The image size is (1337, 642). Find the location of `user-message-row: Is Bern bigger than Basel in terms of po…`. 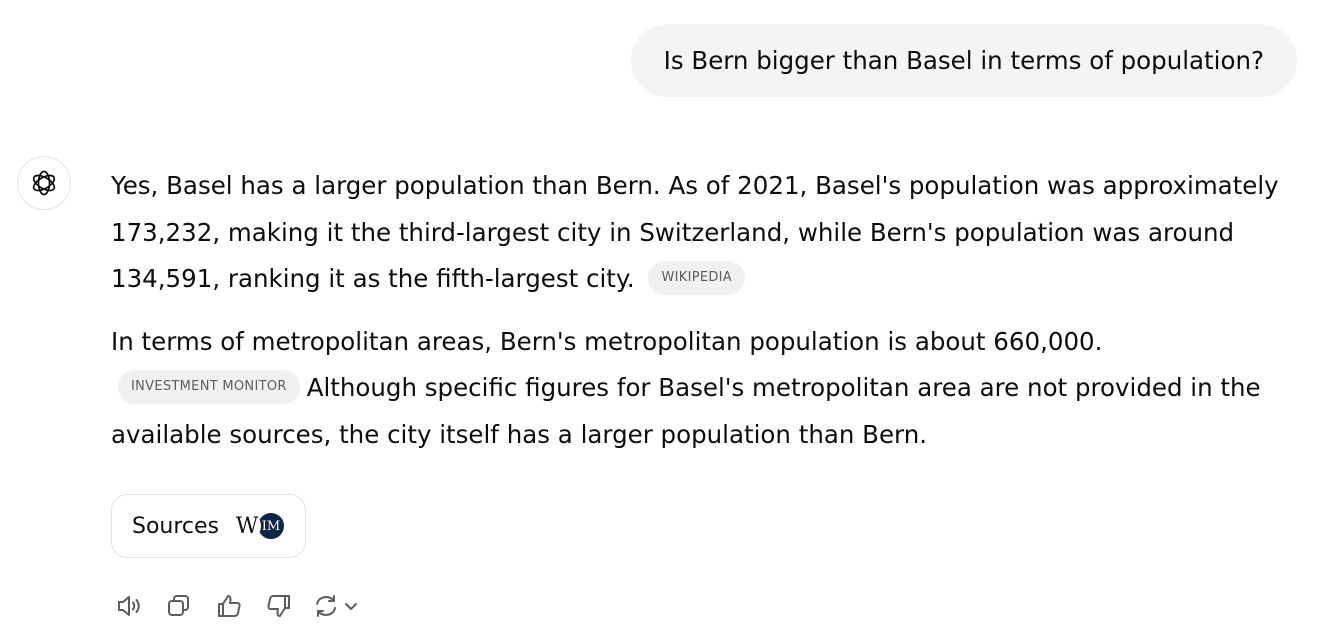

user-message-row: Is Bern bigger than Basel in terms of po… is located at coordinates (963, 60).